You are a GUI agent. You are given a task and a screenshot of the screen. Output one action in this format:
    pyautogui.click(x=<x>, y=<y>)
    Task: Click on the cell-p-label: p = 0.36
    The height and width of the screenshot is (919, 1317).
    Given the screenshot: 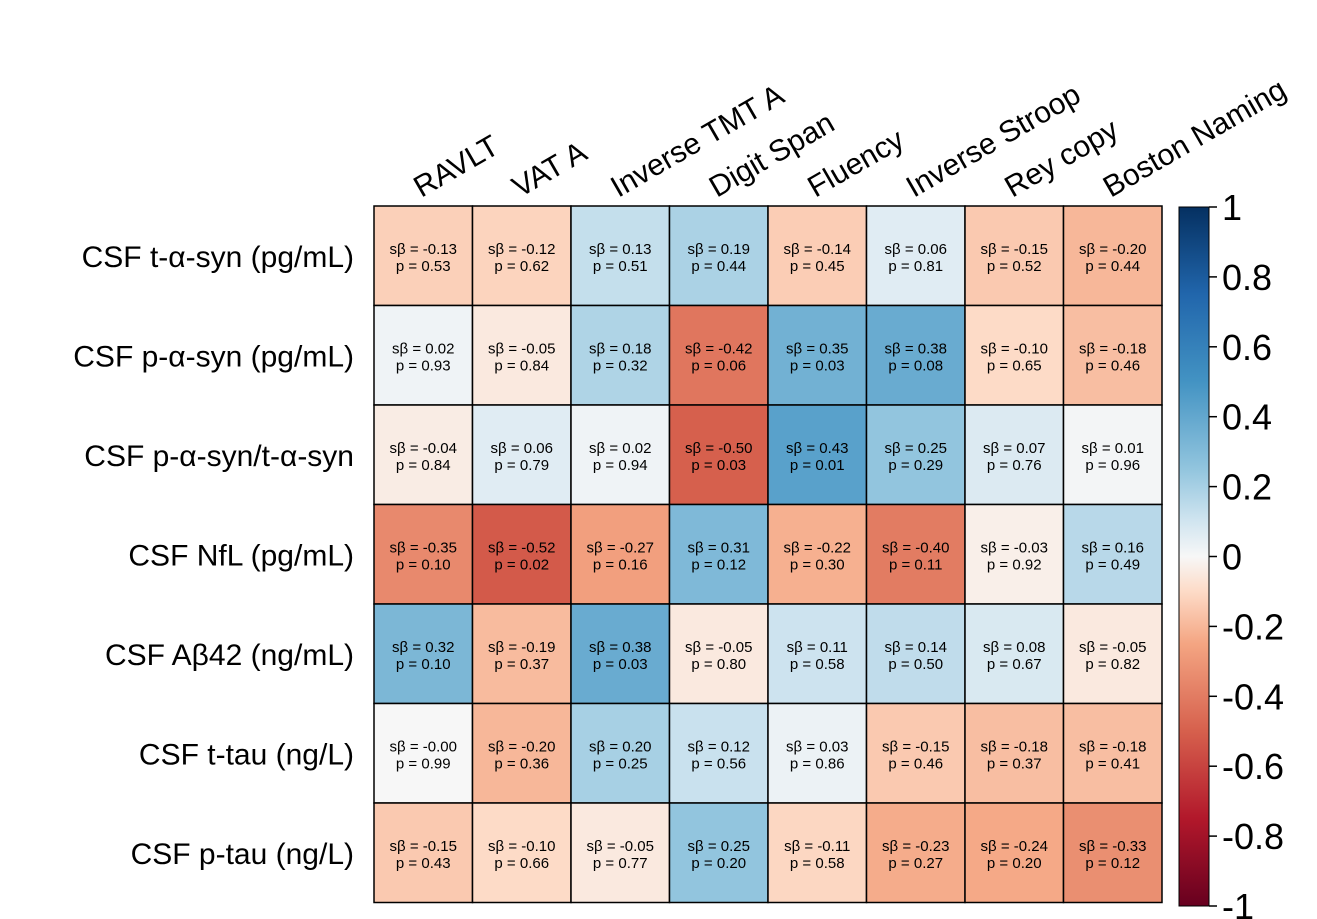 What is the action you would take?
    pyautogui.click(x=521, y=763)
    